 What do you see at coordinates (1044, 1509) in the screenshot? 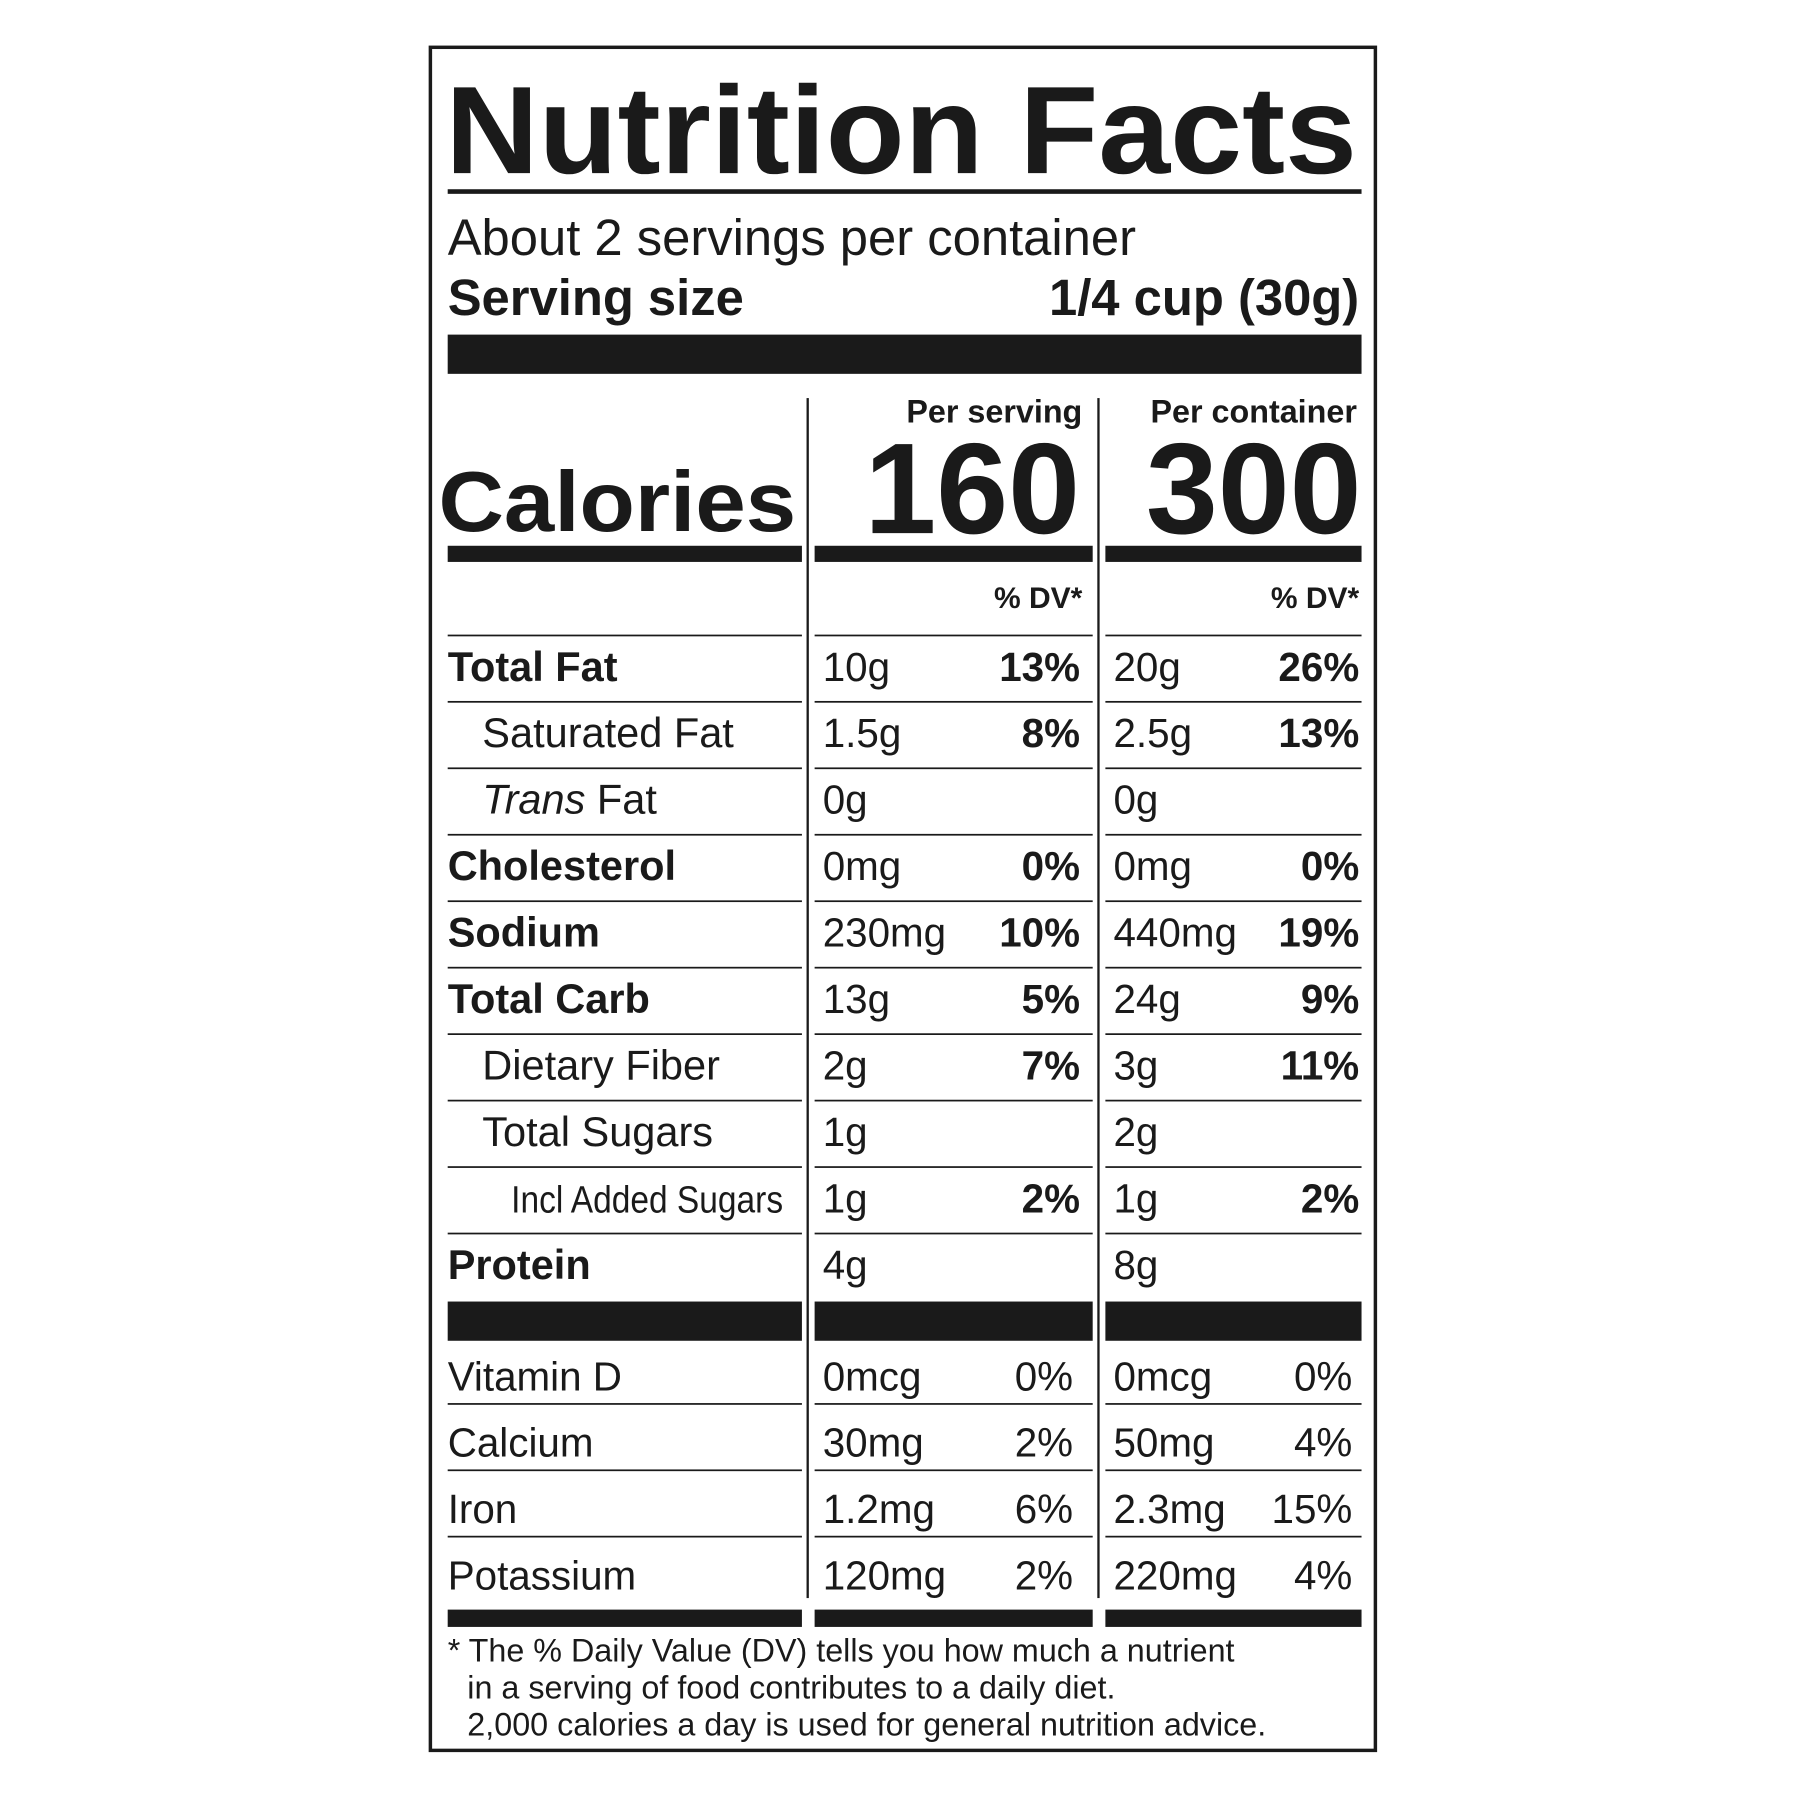
I see `daily-value: 6%` at bounding box center [1044, 1509].